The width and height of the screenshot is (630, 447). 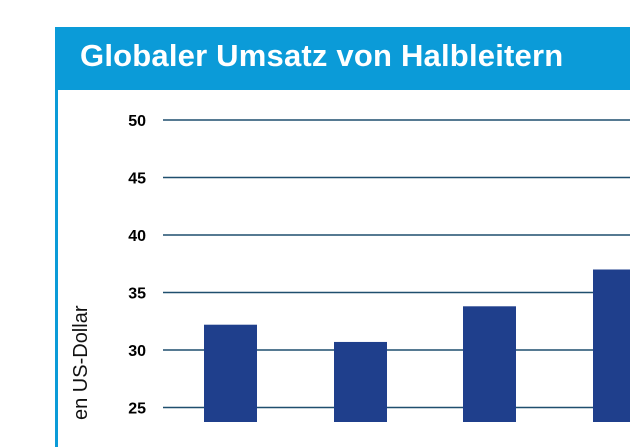 I want to click on y-tick-label: 50, so click(x=137, y=121).